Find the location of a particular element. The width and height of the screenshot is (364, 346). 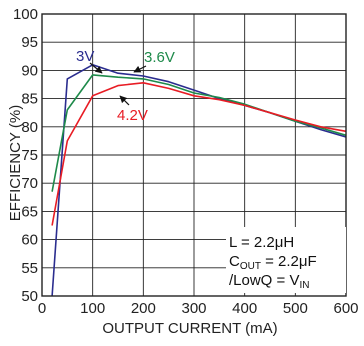

series-label-3v: 3V is located at coordinates (85, 56).